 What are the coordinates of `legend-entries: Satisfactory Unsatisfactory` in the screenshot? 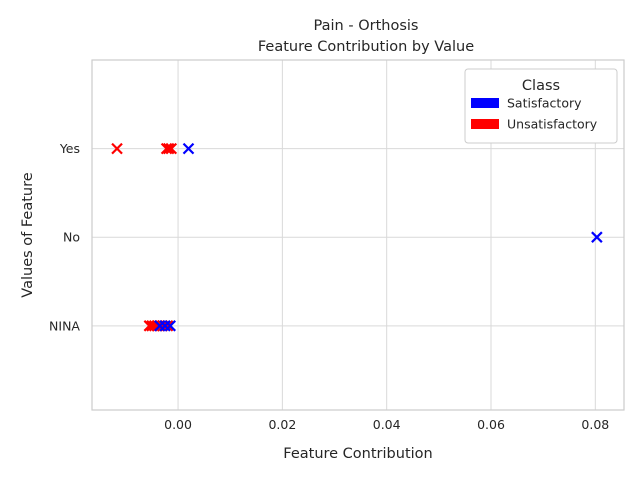 It's located at (534, 114).